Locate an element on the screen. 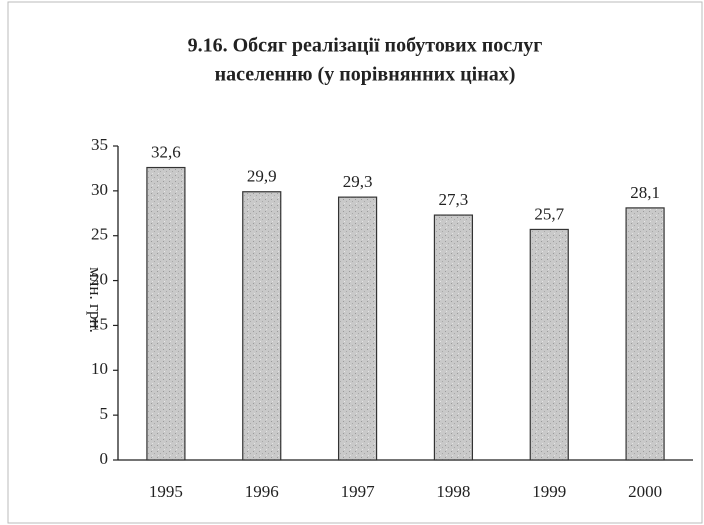  x-tick-label: 1999 is located at coordinates (549, 491).